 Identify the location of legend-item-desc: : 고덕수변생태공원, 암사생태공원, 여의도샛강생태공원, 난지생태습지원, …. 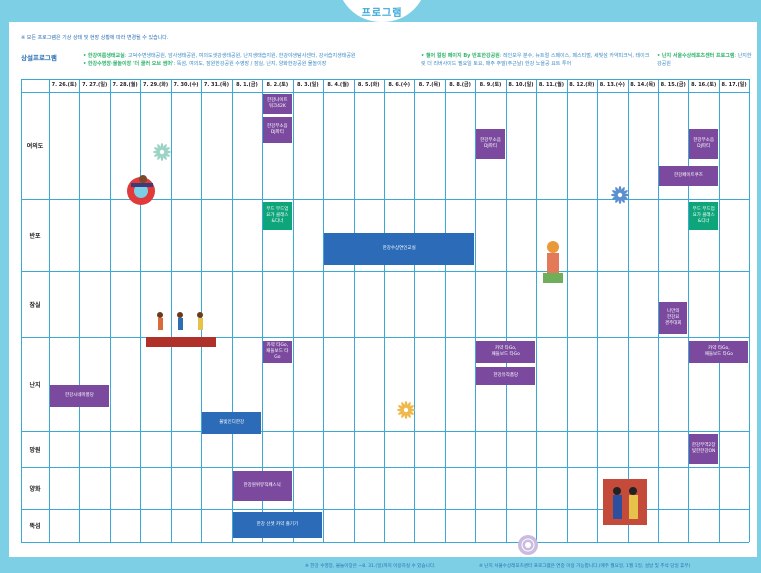
(240, 56).